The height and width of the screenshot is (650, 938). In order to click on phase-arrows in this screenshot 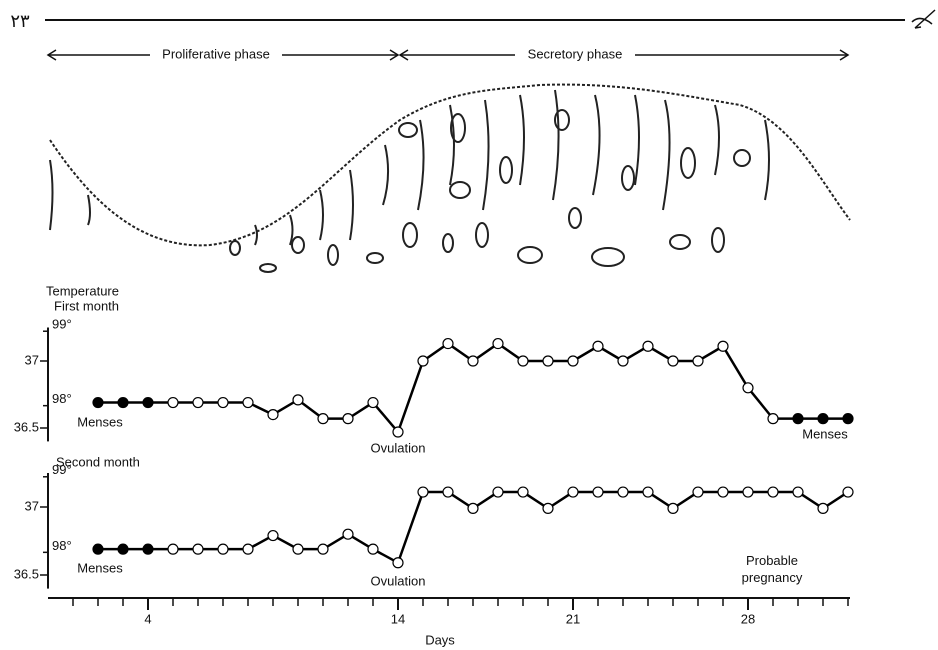, I will do `click(448, 55)`.